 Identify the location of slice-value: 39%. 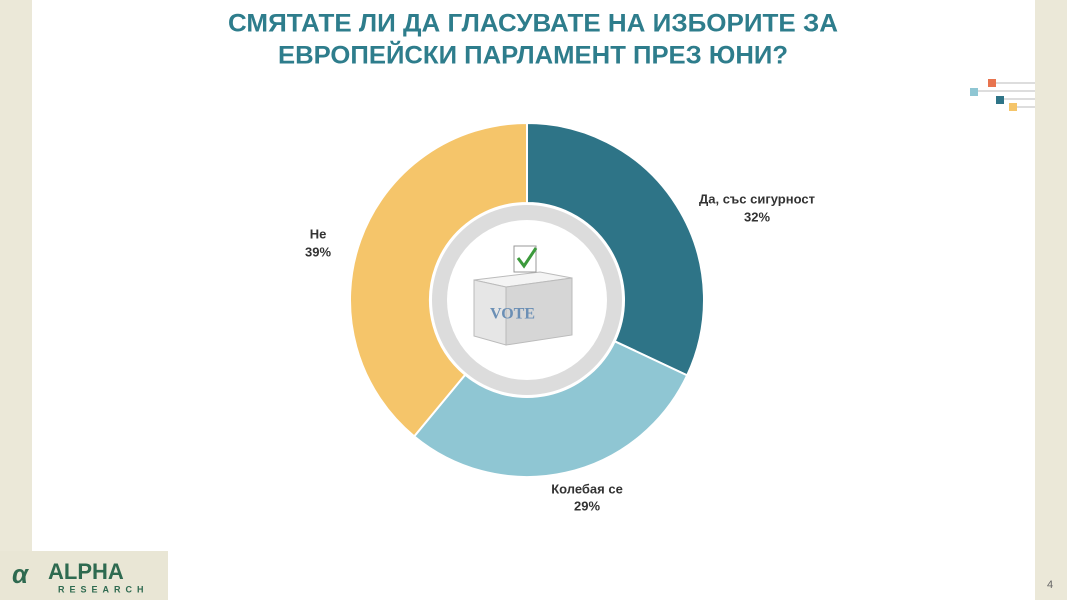
(318, 251).